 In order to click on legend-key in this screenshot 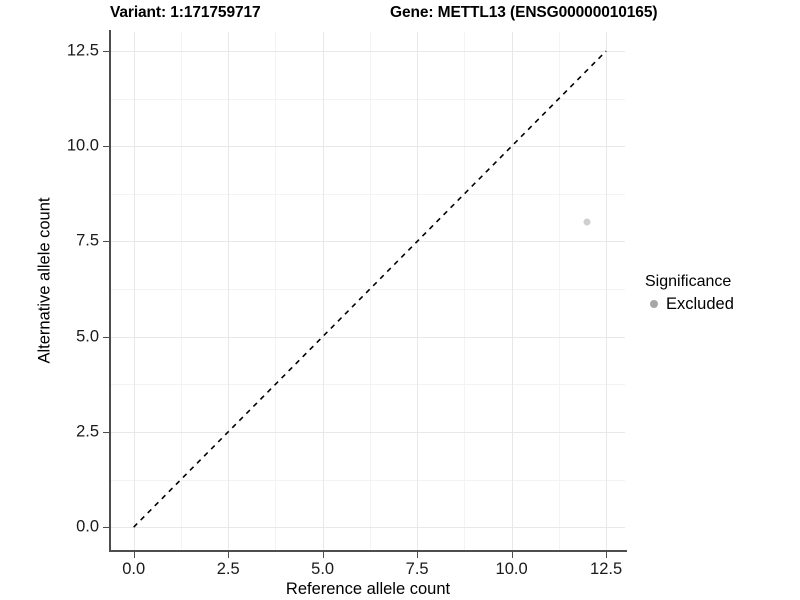, I will do `click(654, 304)`.